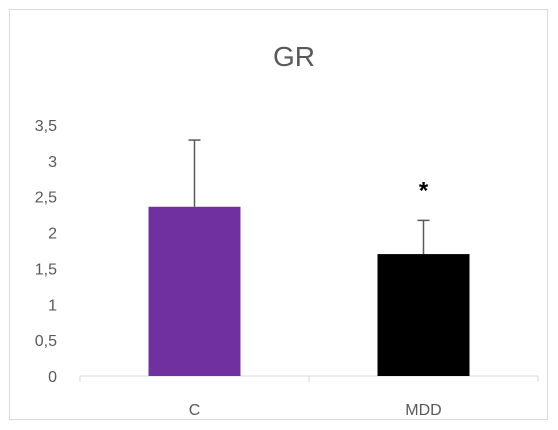  What do you see at coordinates (423, 410) in the screenshot?
I see `x-tick-label: MDD` at bounding box center [423, 410].